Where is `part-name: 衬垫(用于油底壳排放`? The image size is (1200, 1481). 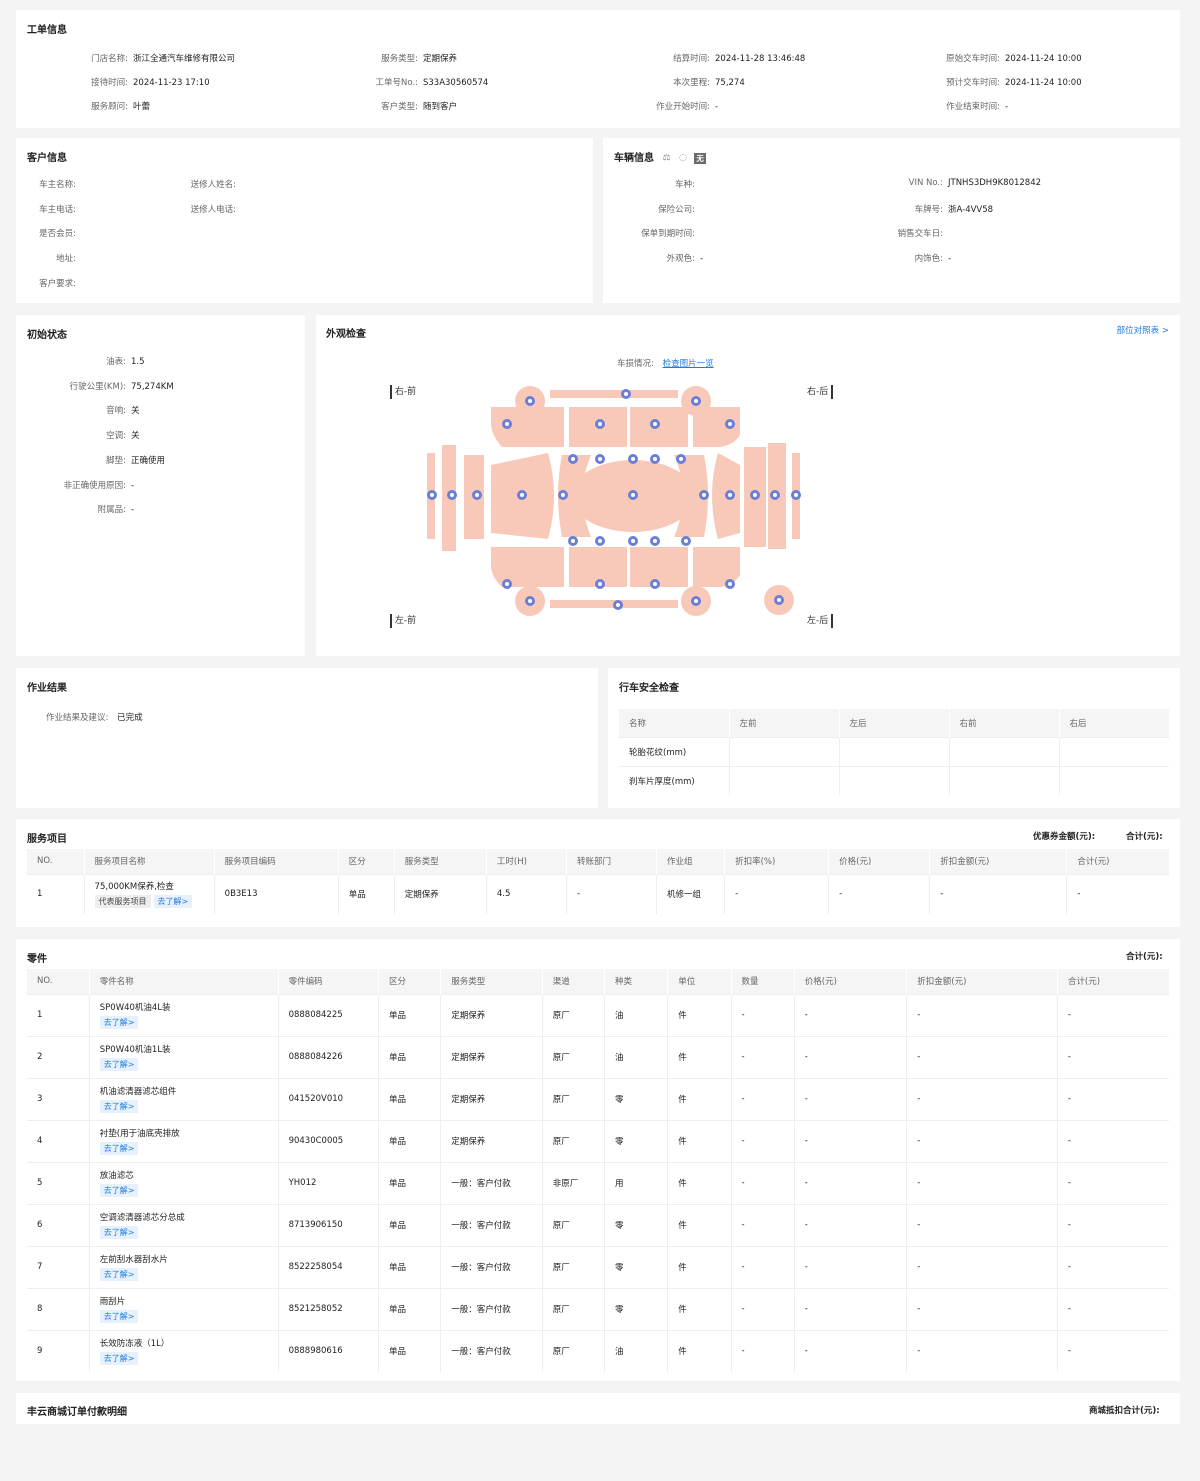
part-name: 衬垫(用于油底壳排放 is located at coordinates (139, 1134).